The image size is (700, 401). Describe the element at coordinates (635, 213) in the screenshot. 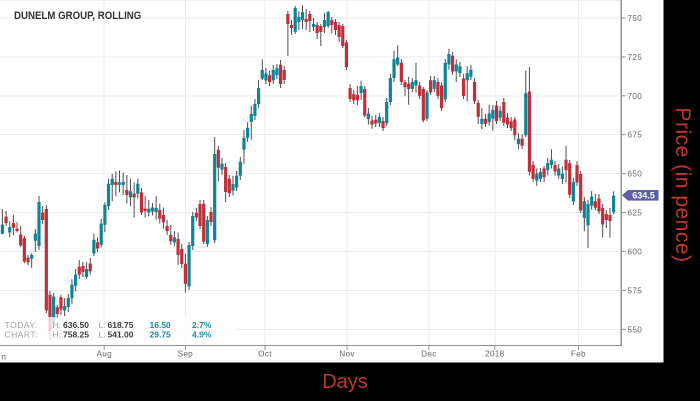

I see `svg-text: 625` at that location.